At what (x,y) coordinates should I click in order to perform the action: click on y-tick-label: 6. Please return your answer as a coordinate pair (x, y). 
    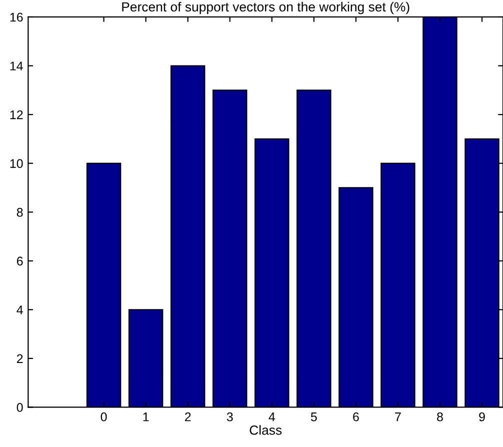
    Looking at the image, I should click on (19, 261).